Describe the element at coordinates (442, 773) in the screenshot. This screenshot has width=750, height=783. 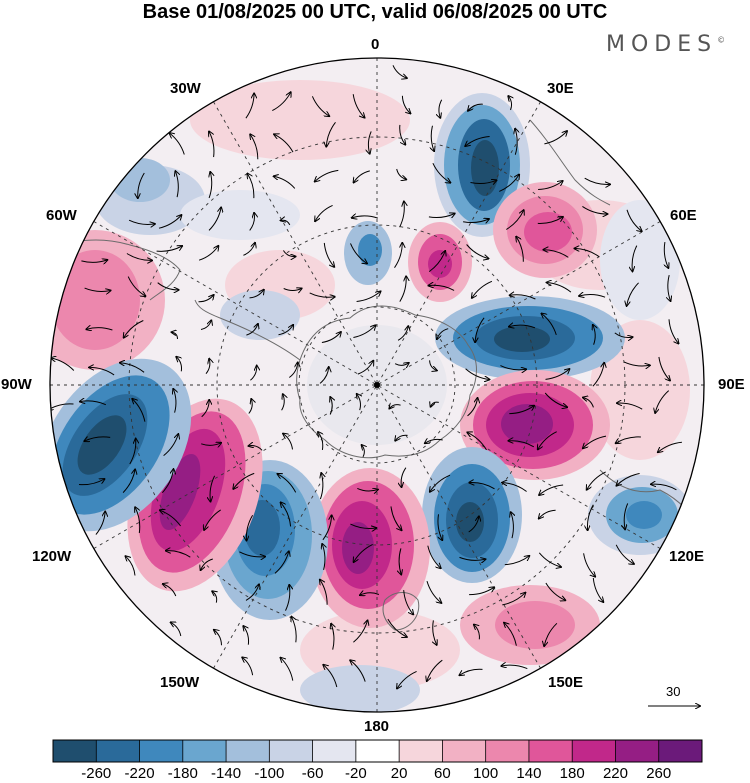
I see `colorbar-tick-label: 60` at that location.